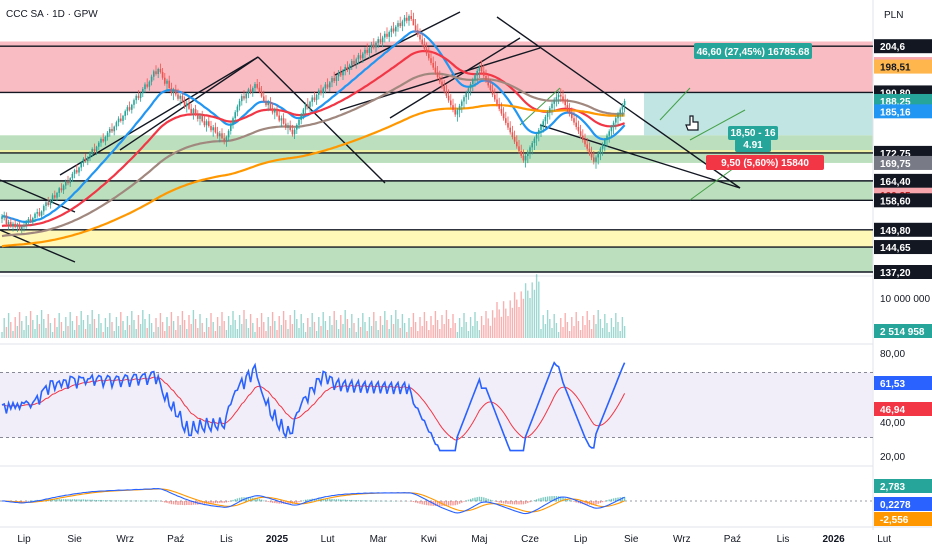 The width and height of the screenshot is (932, 550). What do you see at coordinates (895, 505) in the screenshot?
I see `macd-last-label-1: 0,2278` at bounding box center [895, 505].